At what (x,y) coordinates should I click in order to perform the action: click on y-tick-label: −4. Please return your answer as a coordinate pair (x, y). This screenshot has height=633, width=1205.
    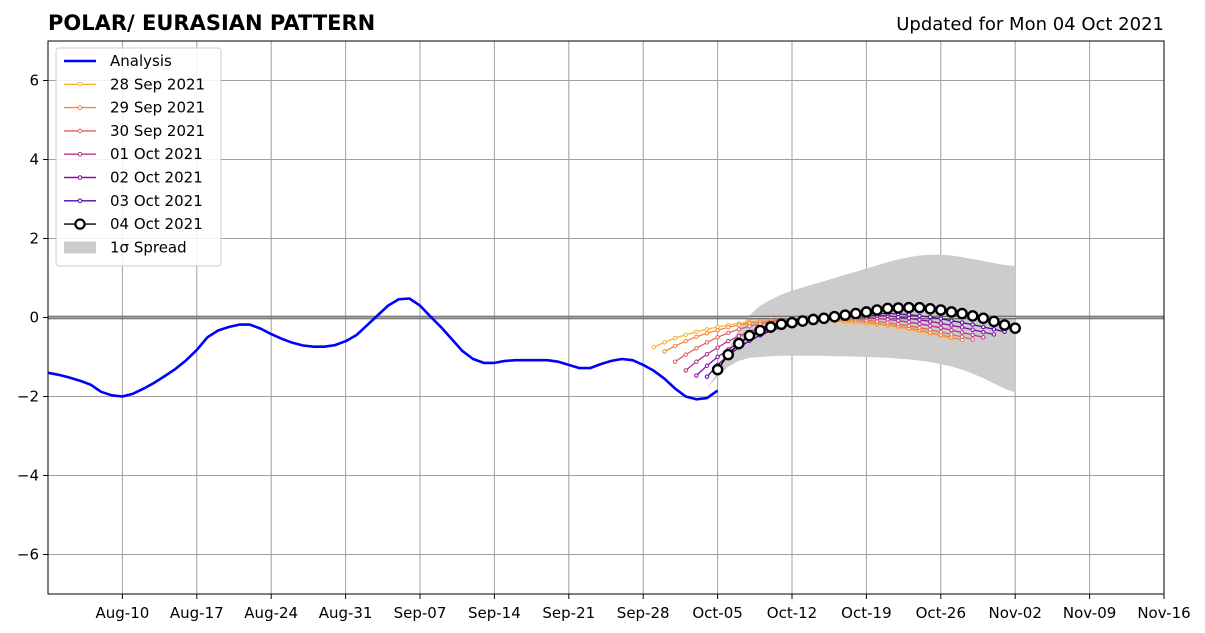
    Looking at the image, I should click on (28, 476).